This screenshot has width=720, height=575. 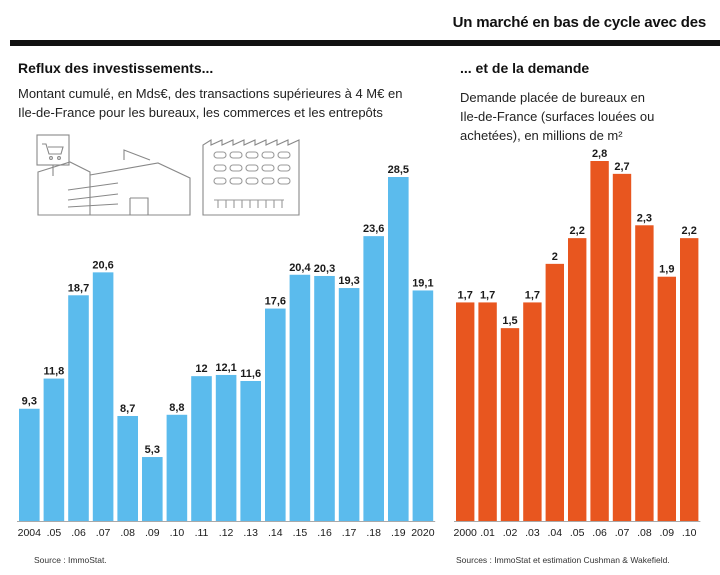 I want to click on x-tick-label: .14, so click(x=275, y=533).